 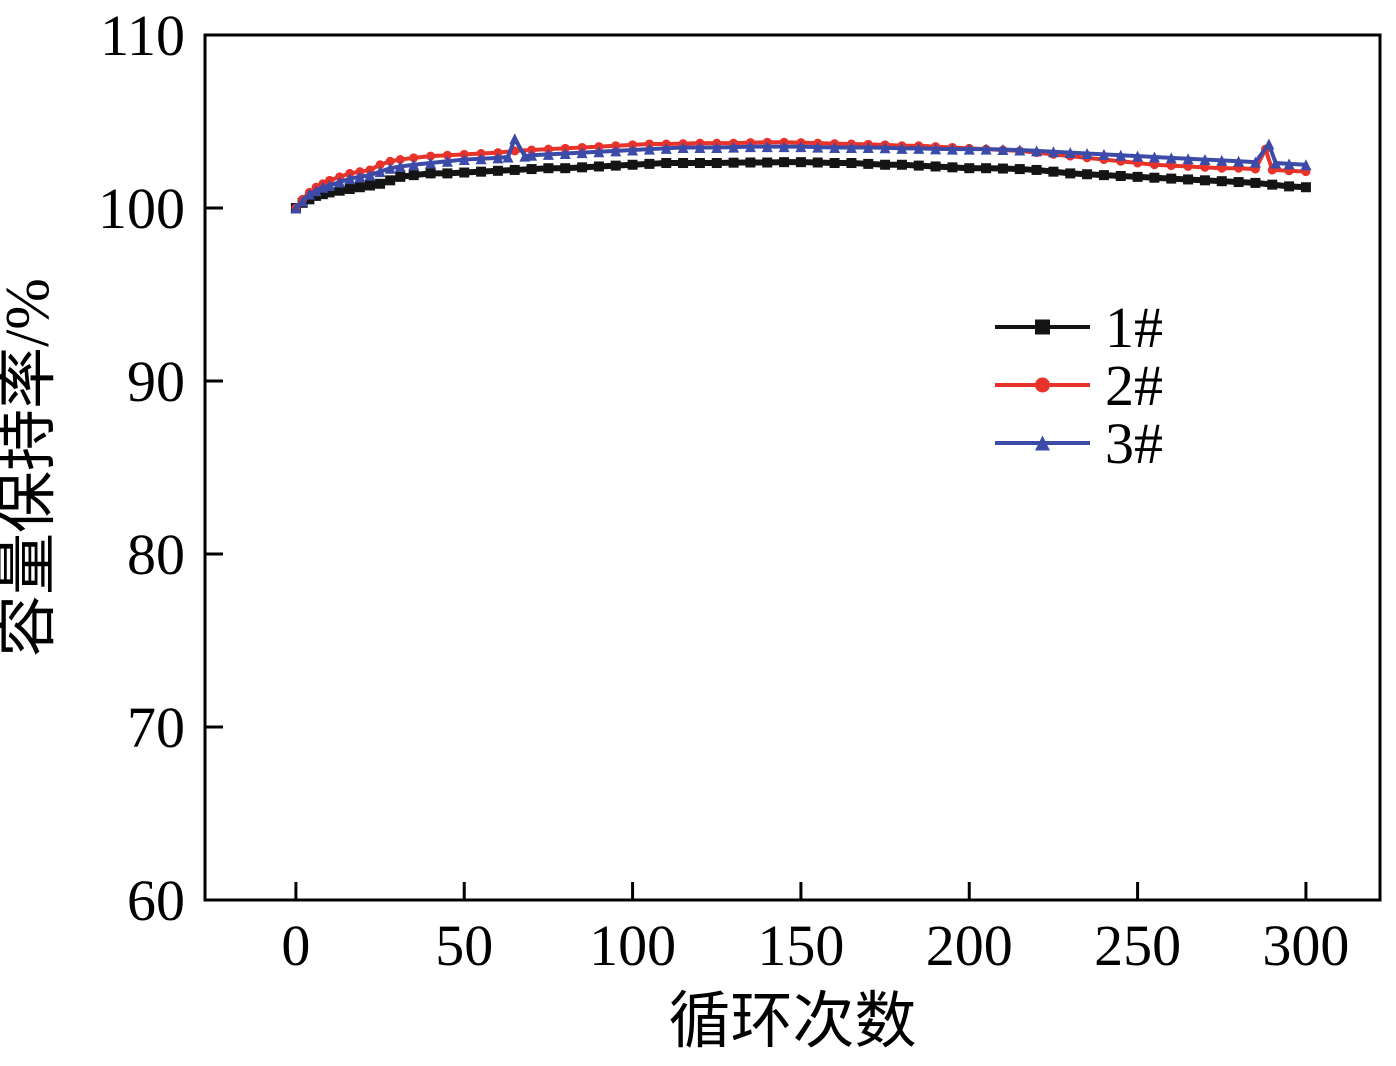 I want to click on legend-label: 2#, so click(x=1134, y=385).